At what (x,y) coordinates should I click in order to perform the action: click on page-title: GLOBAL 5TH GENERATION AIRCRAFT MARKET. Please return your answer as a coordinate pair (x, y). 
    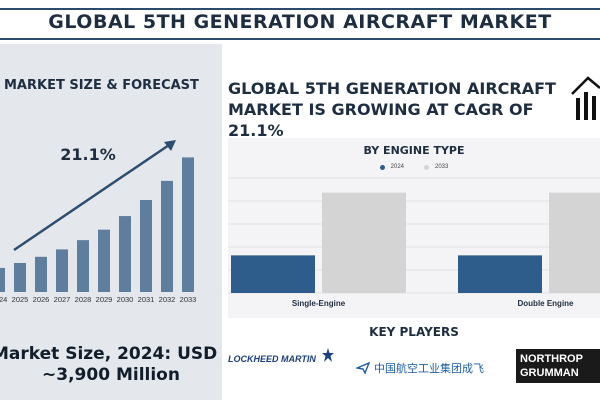
    Looking at the image, I should click on (300, 22).